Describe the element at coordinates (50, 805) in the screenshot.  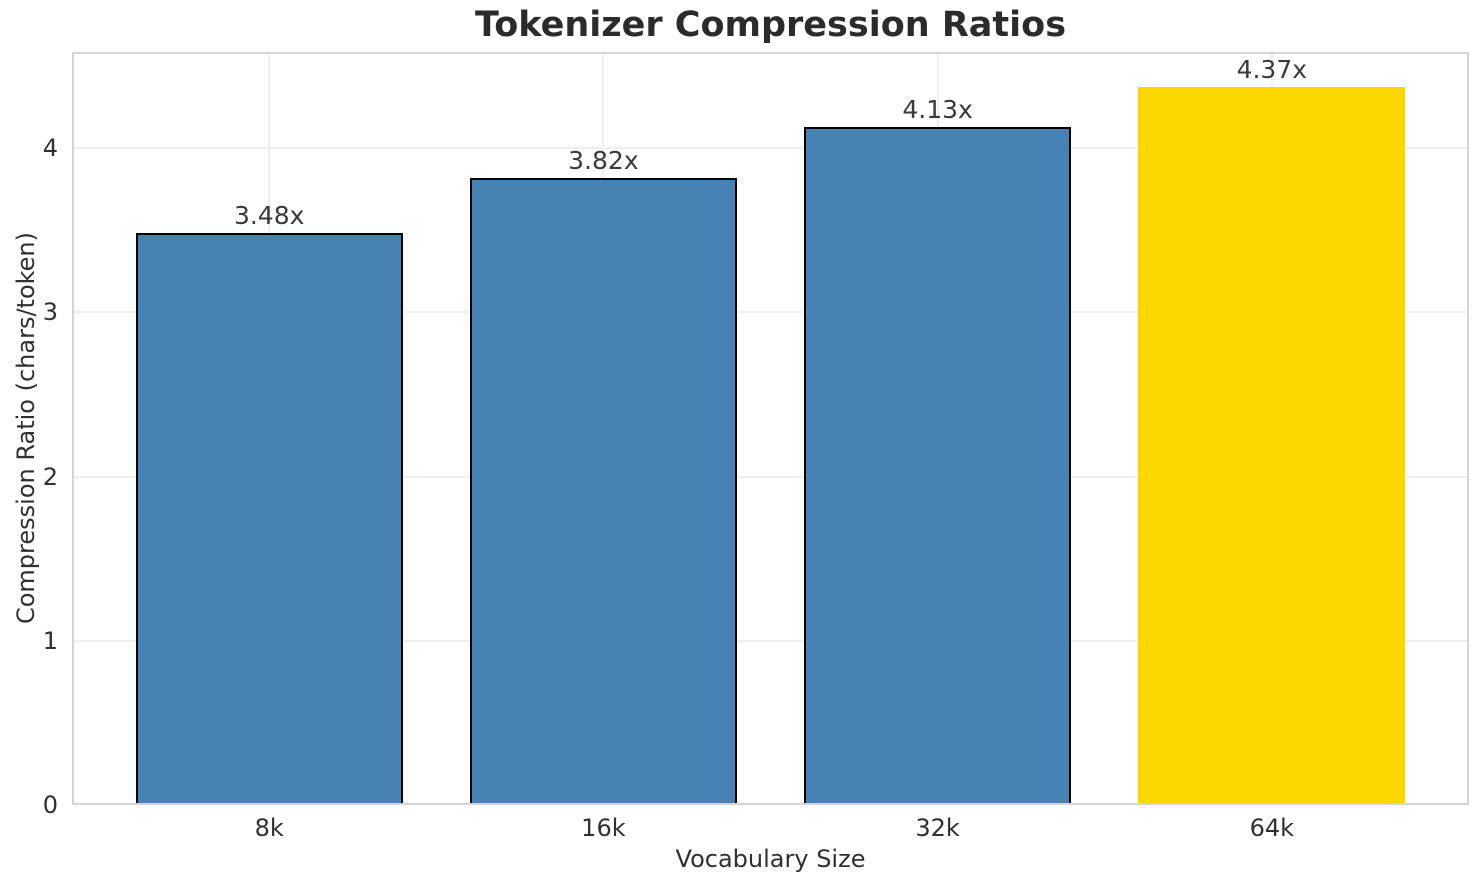
I see `y-tick-label: 0` at that location.